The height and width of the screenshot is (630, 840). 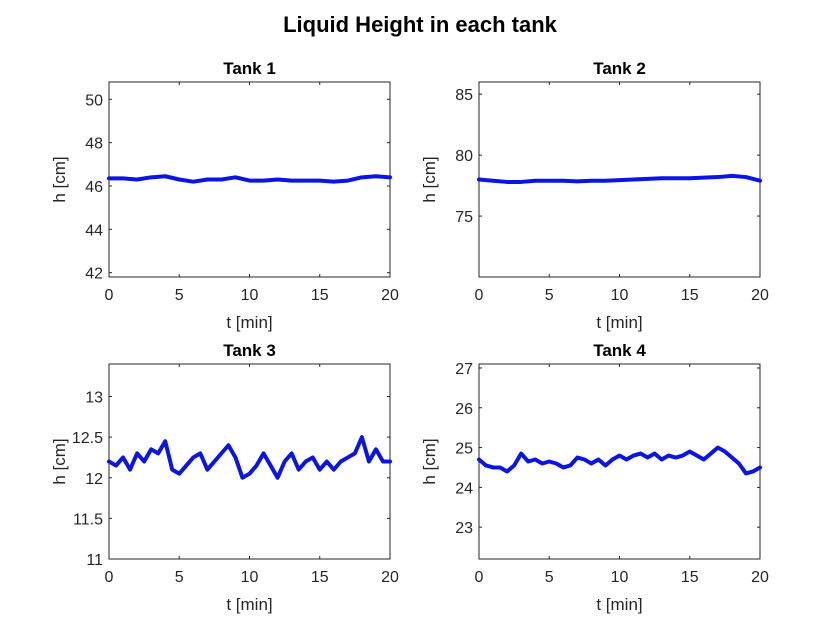 I want to click on y-tick-label: 12.5, so click(x=87, y=438).